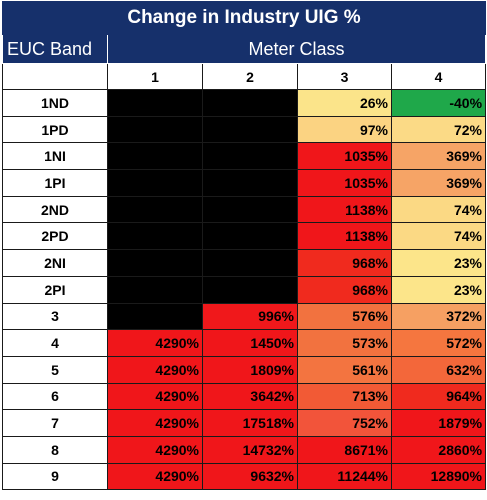  Describe the element at coordinates (55, 209) in the screenshot. I see `row-label: 2ND` at that location.